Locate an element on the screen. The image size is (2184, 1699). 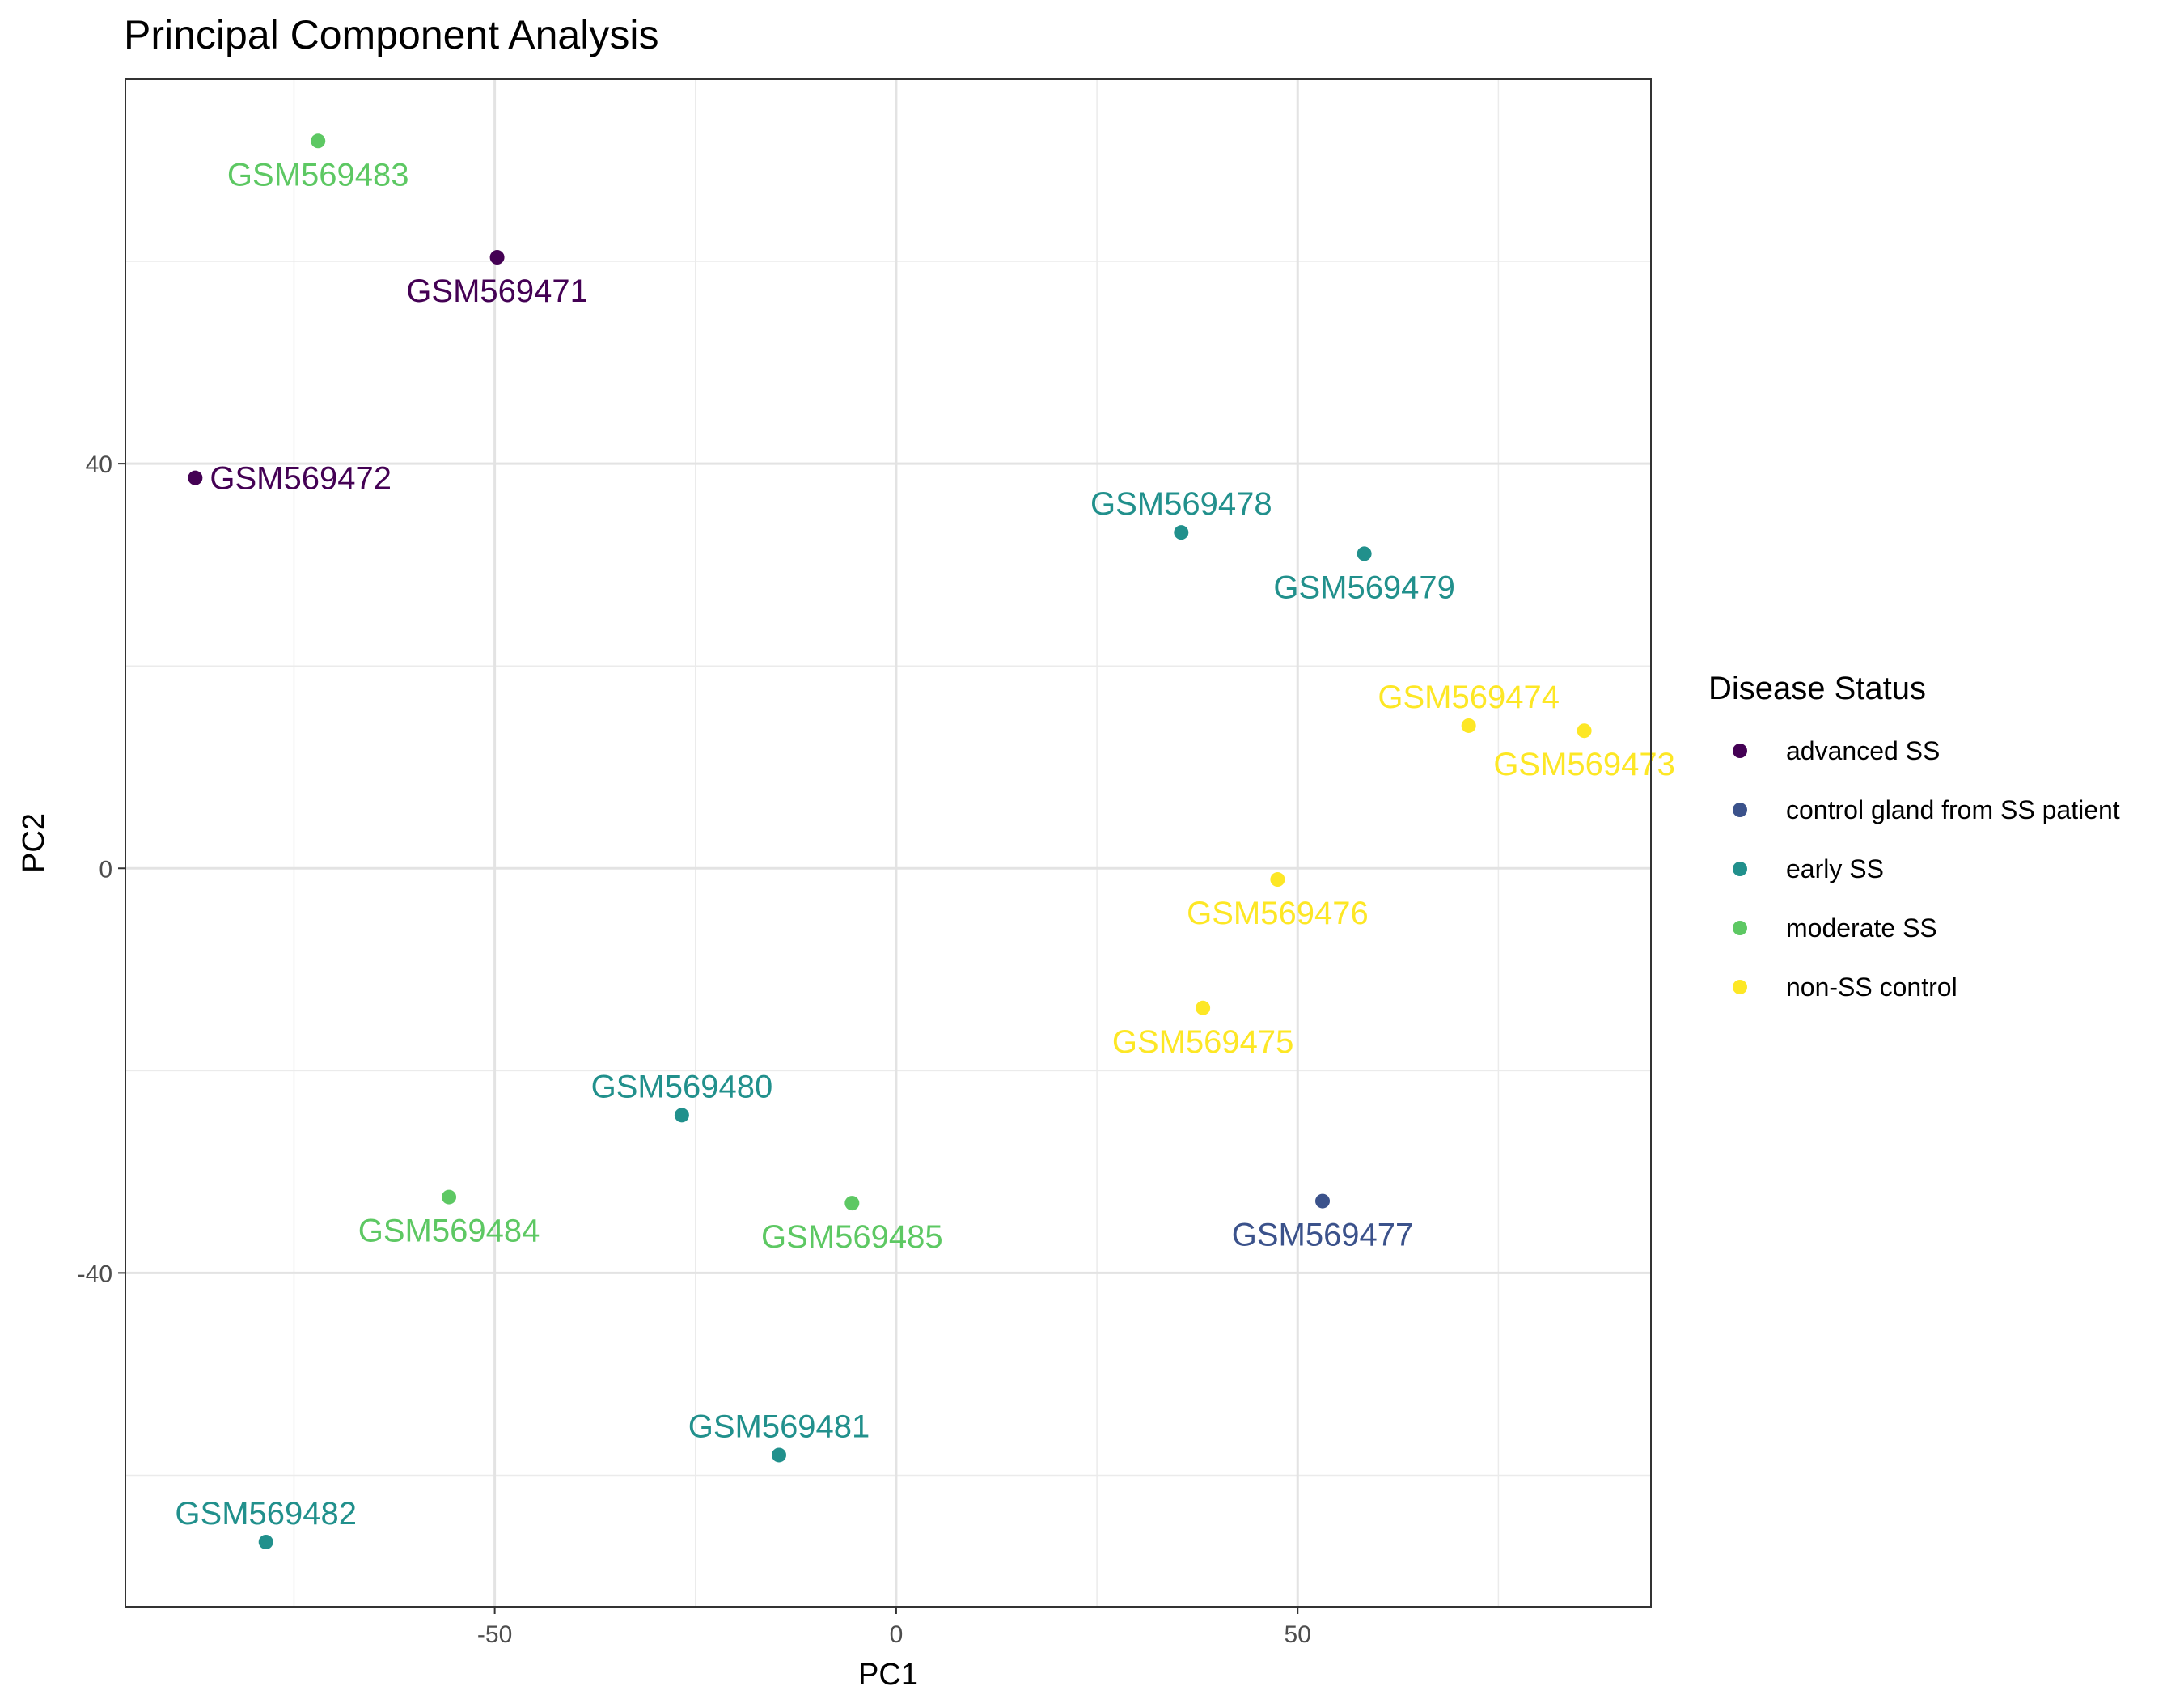
x-tick-label: -50 is located at coordinates (495, 1634).